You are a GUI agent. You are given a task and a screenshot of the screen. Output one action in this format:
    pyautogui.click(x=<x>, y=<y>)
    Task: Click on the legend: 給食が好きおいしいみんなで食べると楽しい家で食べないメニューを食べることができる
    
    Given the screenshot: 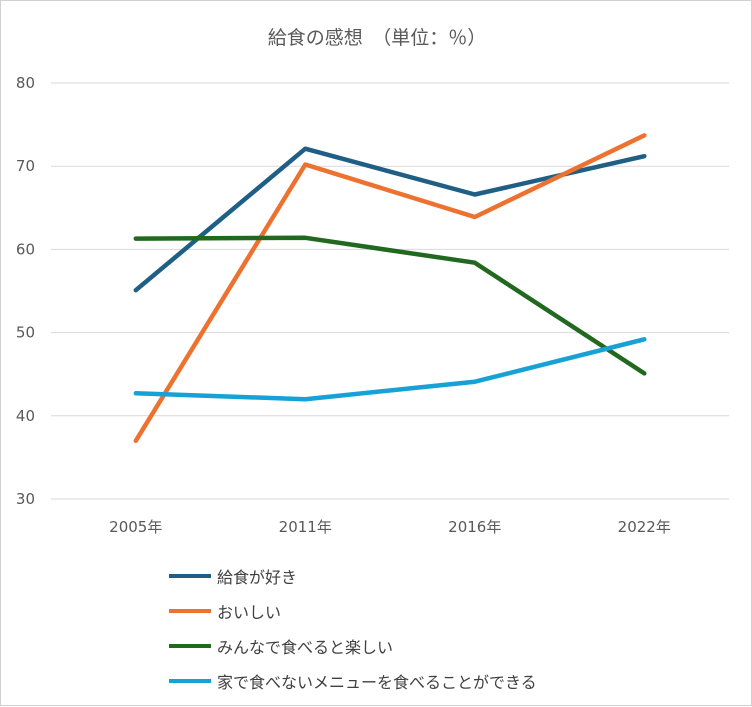 What is the action you would take?
    pyautogui.click(x=353, y=628)
    